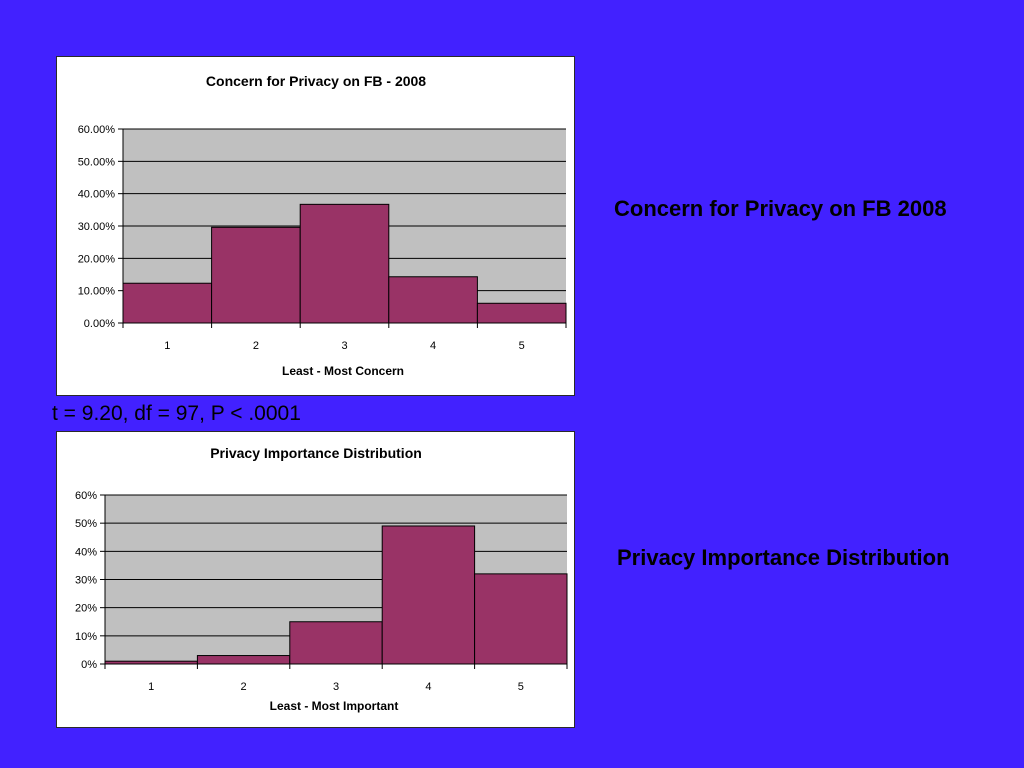 The width and height of the screenshot is (1024, 768). What do you see at coordinates (316, 81) in the screenshot?
I see `concern-chart-title: Concern for Privacy on FB - 2008` at bounding box center [316, 81].